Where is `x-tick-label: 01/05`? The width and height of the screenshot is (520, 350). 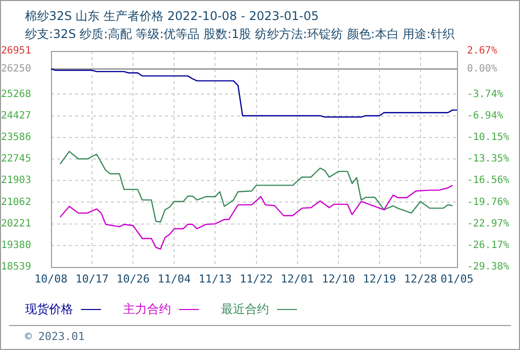 x-tick-label: 01/05 is located at coordinates (457, 279).